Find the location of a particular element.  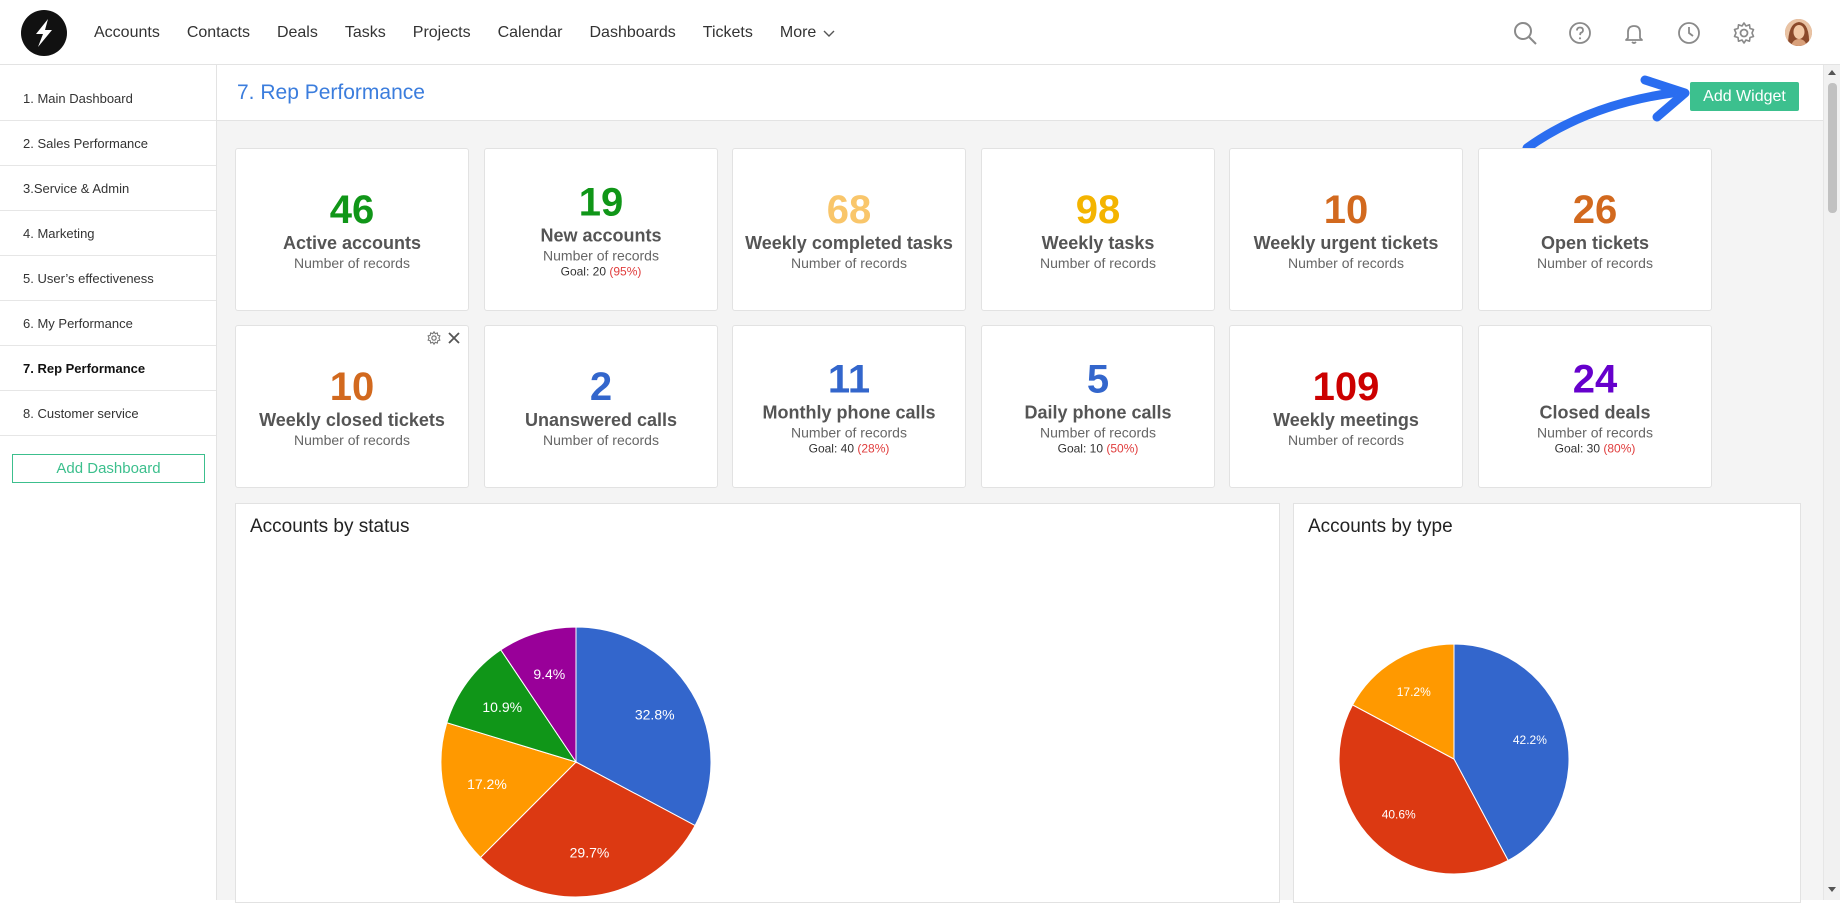

brand-logo-icon is located at coordinates (44, 33).